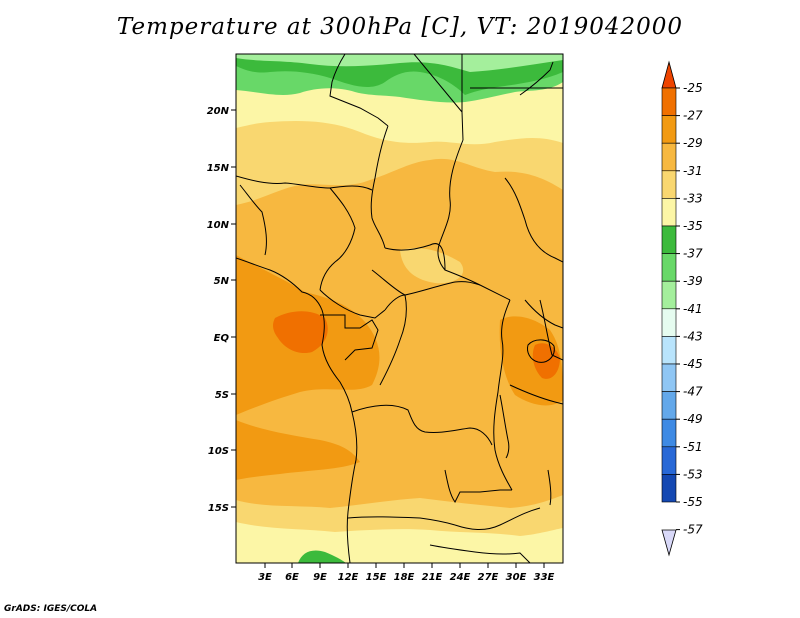 This screenshot has width=800, height=618. Describe the element at coordinates (536, 78) in the screenshot. I see `red-sea-coast` at that location.